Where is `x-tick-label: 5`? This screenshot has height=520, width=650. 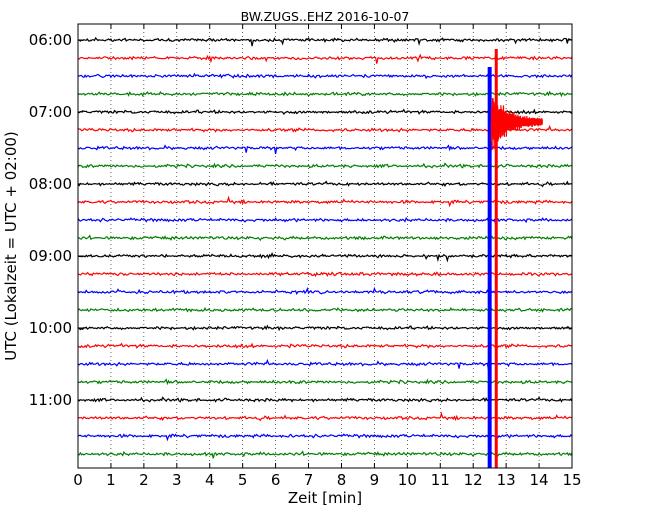 x-tick-label: 5 is located at coordinates (243, 480).